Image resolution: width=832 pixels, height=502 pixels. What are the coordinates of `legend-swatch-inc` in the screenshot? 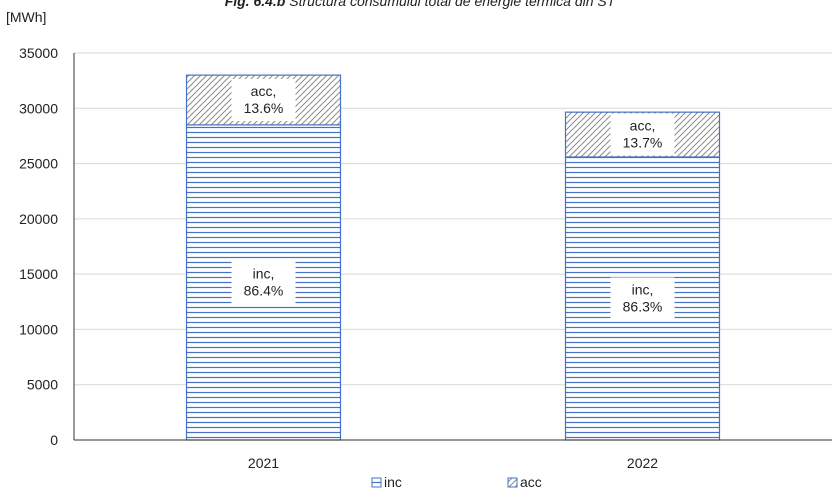 It's located at (376, 482).